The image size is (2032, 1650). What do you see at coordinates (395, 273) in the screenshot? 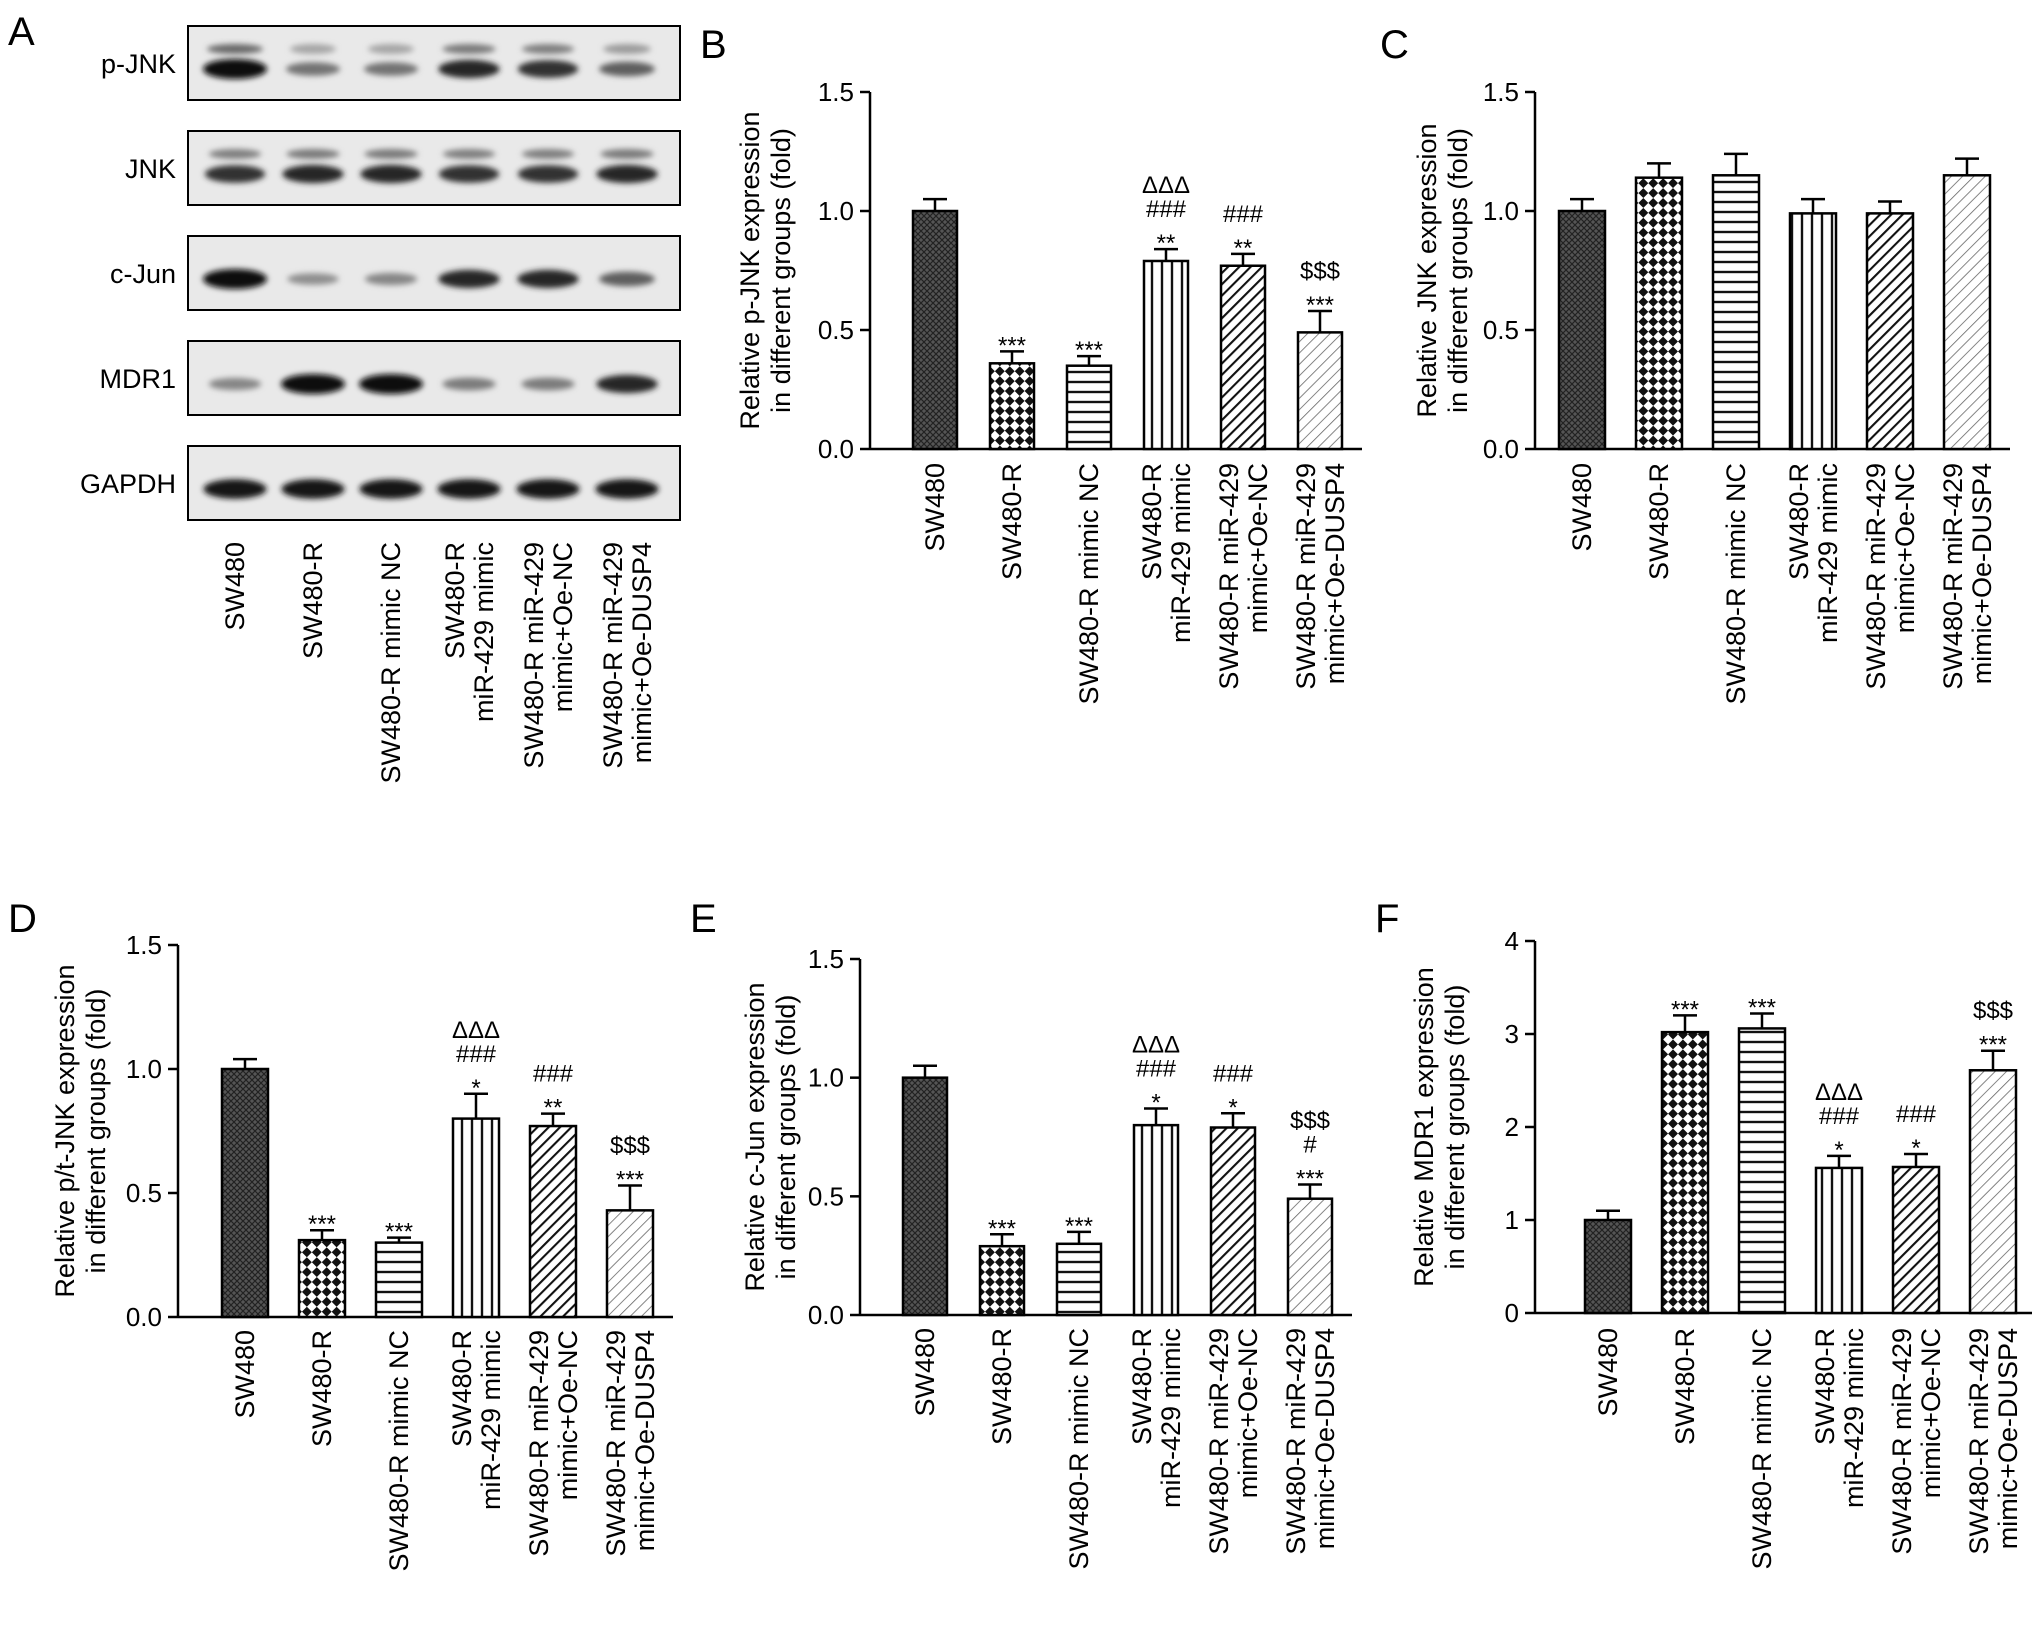
I see `blot-row-c-jun: c-Jun` at bounding box center [395, 273].